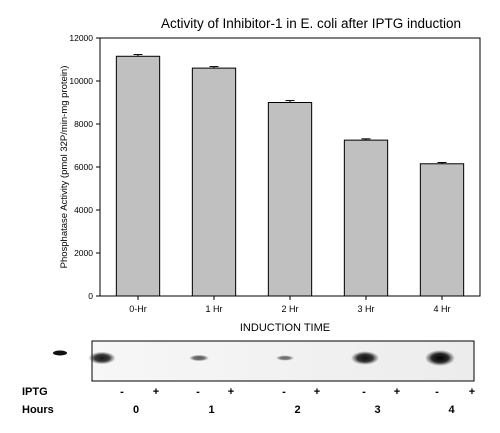  I want to click on marker-band, so click(60, 353).